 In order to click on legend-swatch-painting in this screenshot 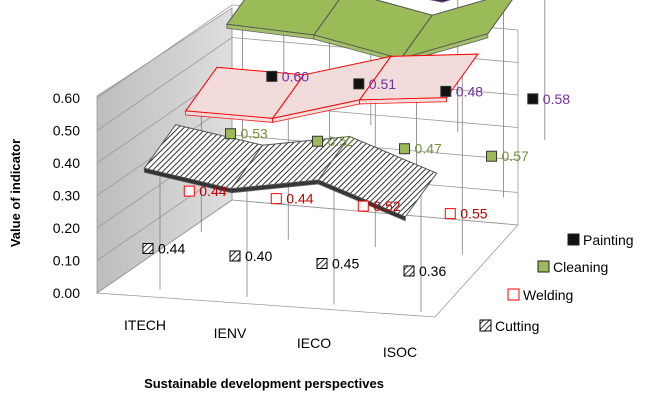, I will do `click(573, 239)`.